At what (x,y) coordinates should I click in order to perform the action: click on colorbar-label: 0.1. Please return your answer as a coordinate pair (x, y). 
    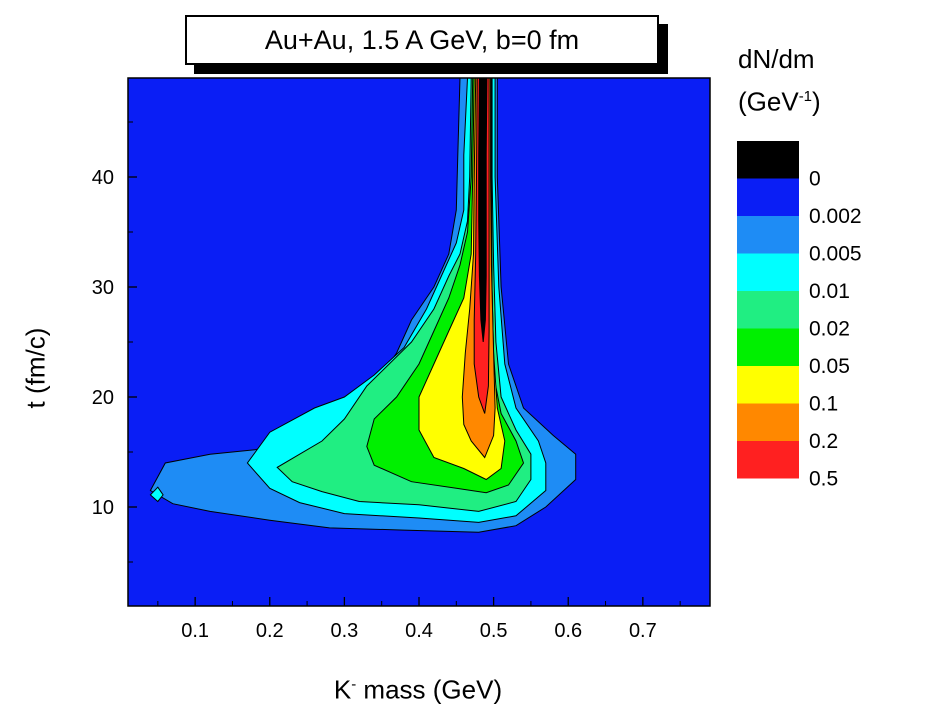
    Looking at the image, I should click on (823, 404).